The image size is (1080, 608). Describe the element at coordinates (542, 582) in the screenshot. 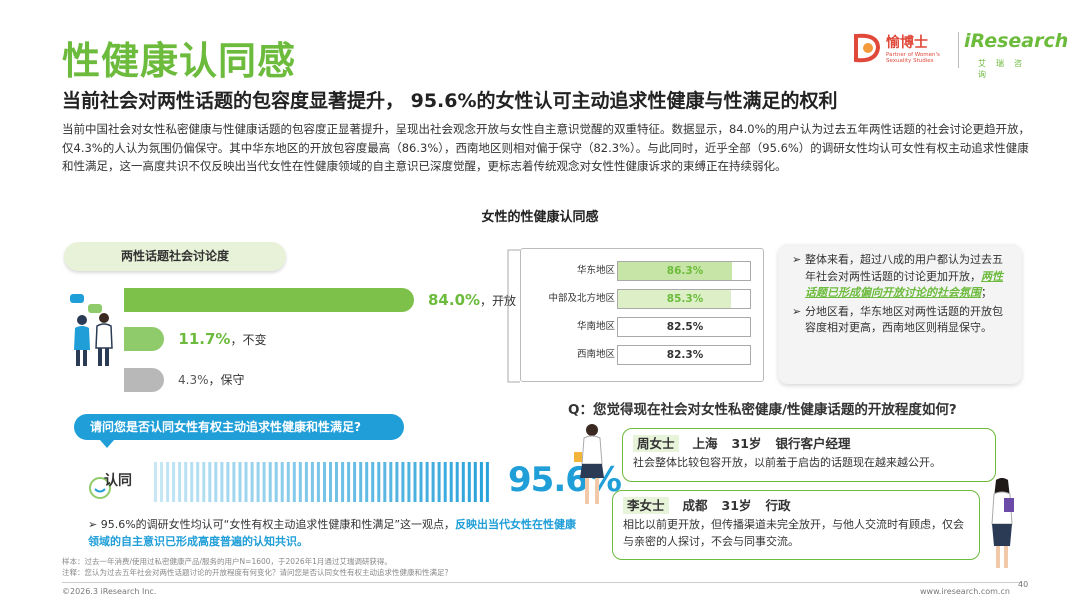

I see `footer-divider` at that location.